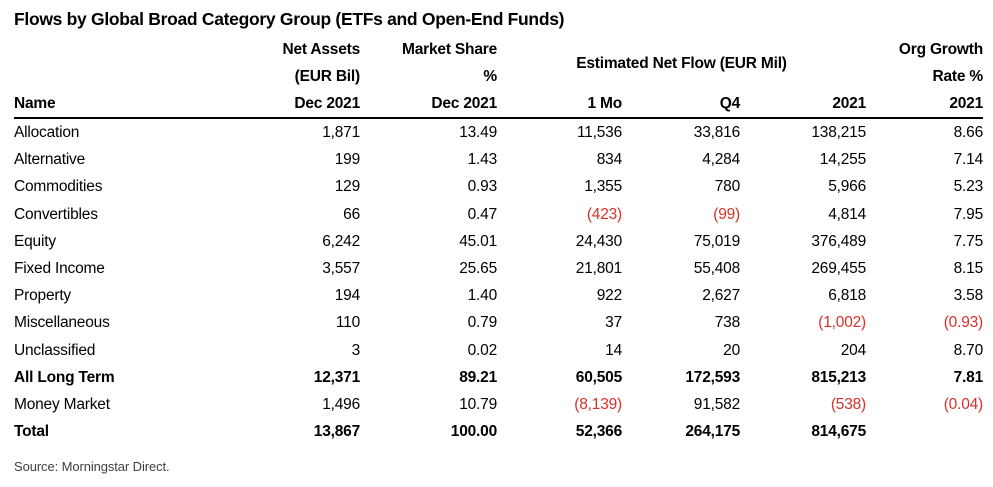 This screenshot has height=487, width=993. I want to click on table-cell: 24,430, so click(598, 241).